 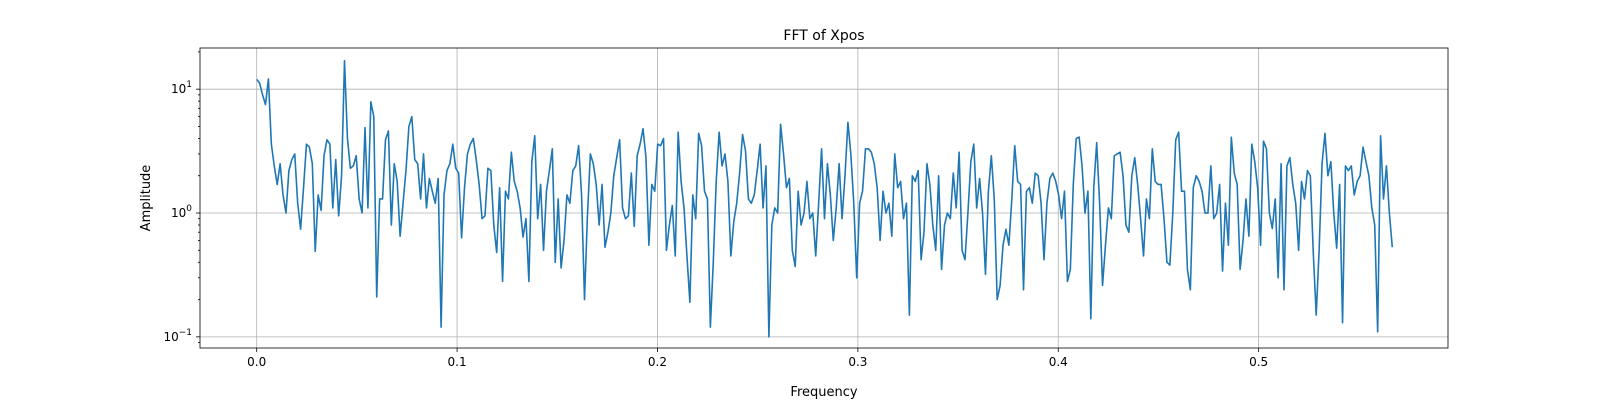 What do you see at coordinates (177, 336) in the screenshot?
I see `y-tick-label: 10⁻¹` at bounding box center [177, 336].